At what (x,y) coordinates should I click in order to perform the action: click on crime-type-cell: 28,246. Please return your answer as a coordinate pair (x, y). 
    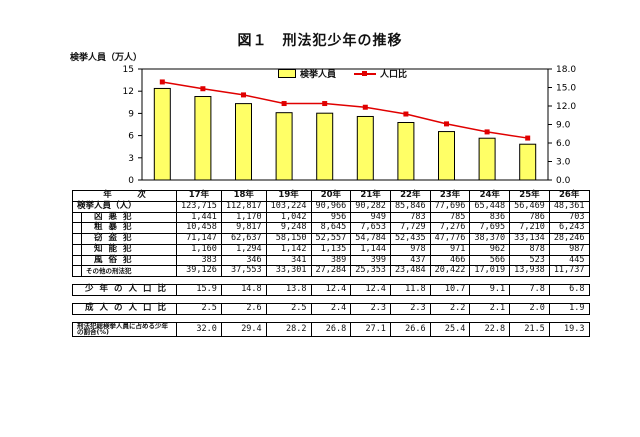
    Looking at the image, I should click on (569, 239).